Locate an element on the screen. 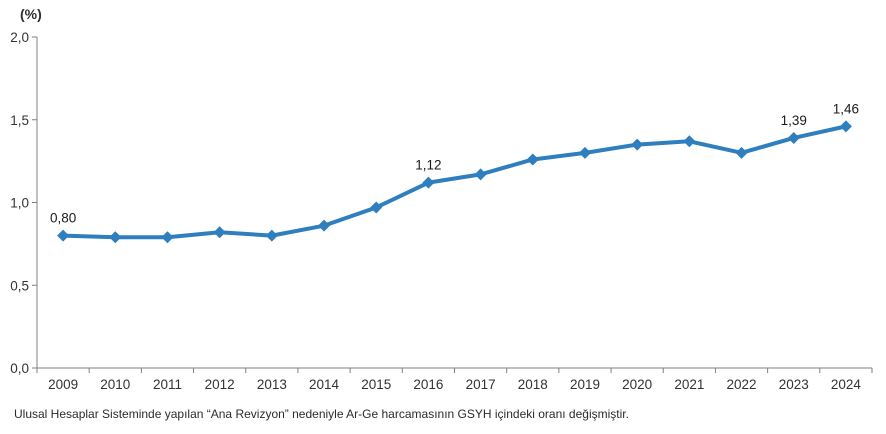 The height and width of the screenshot is (434, 886). x-tick-label: 2021 is located at coordinates (689, 384).